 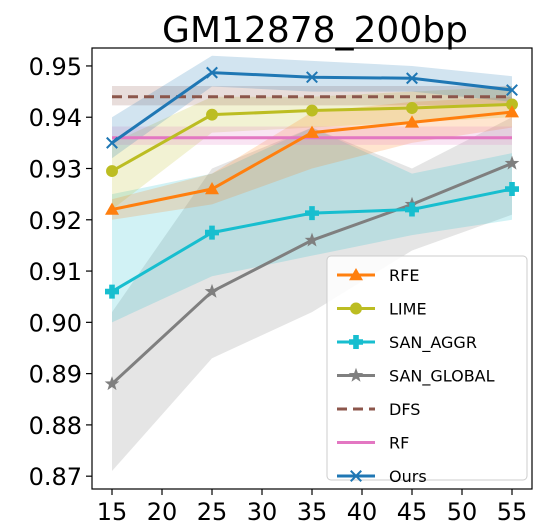 I want to click on legend-marker-ours, so click(x=356, y=476).